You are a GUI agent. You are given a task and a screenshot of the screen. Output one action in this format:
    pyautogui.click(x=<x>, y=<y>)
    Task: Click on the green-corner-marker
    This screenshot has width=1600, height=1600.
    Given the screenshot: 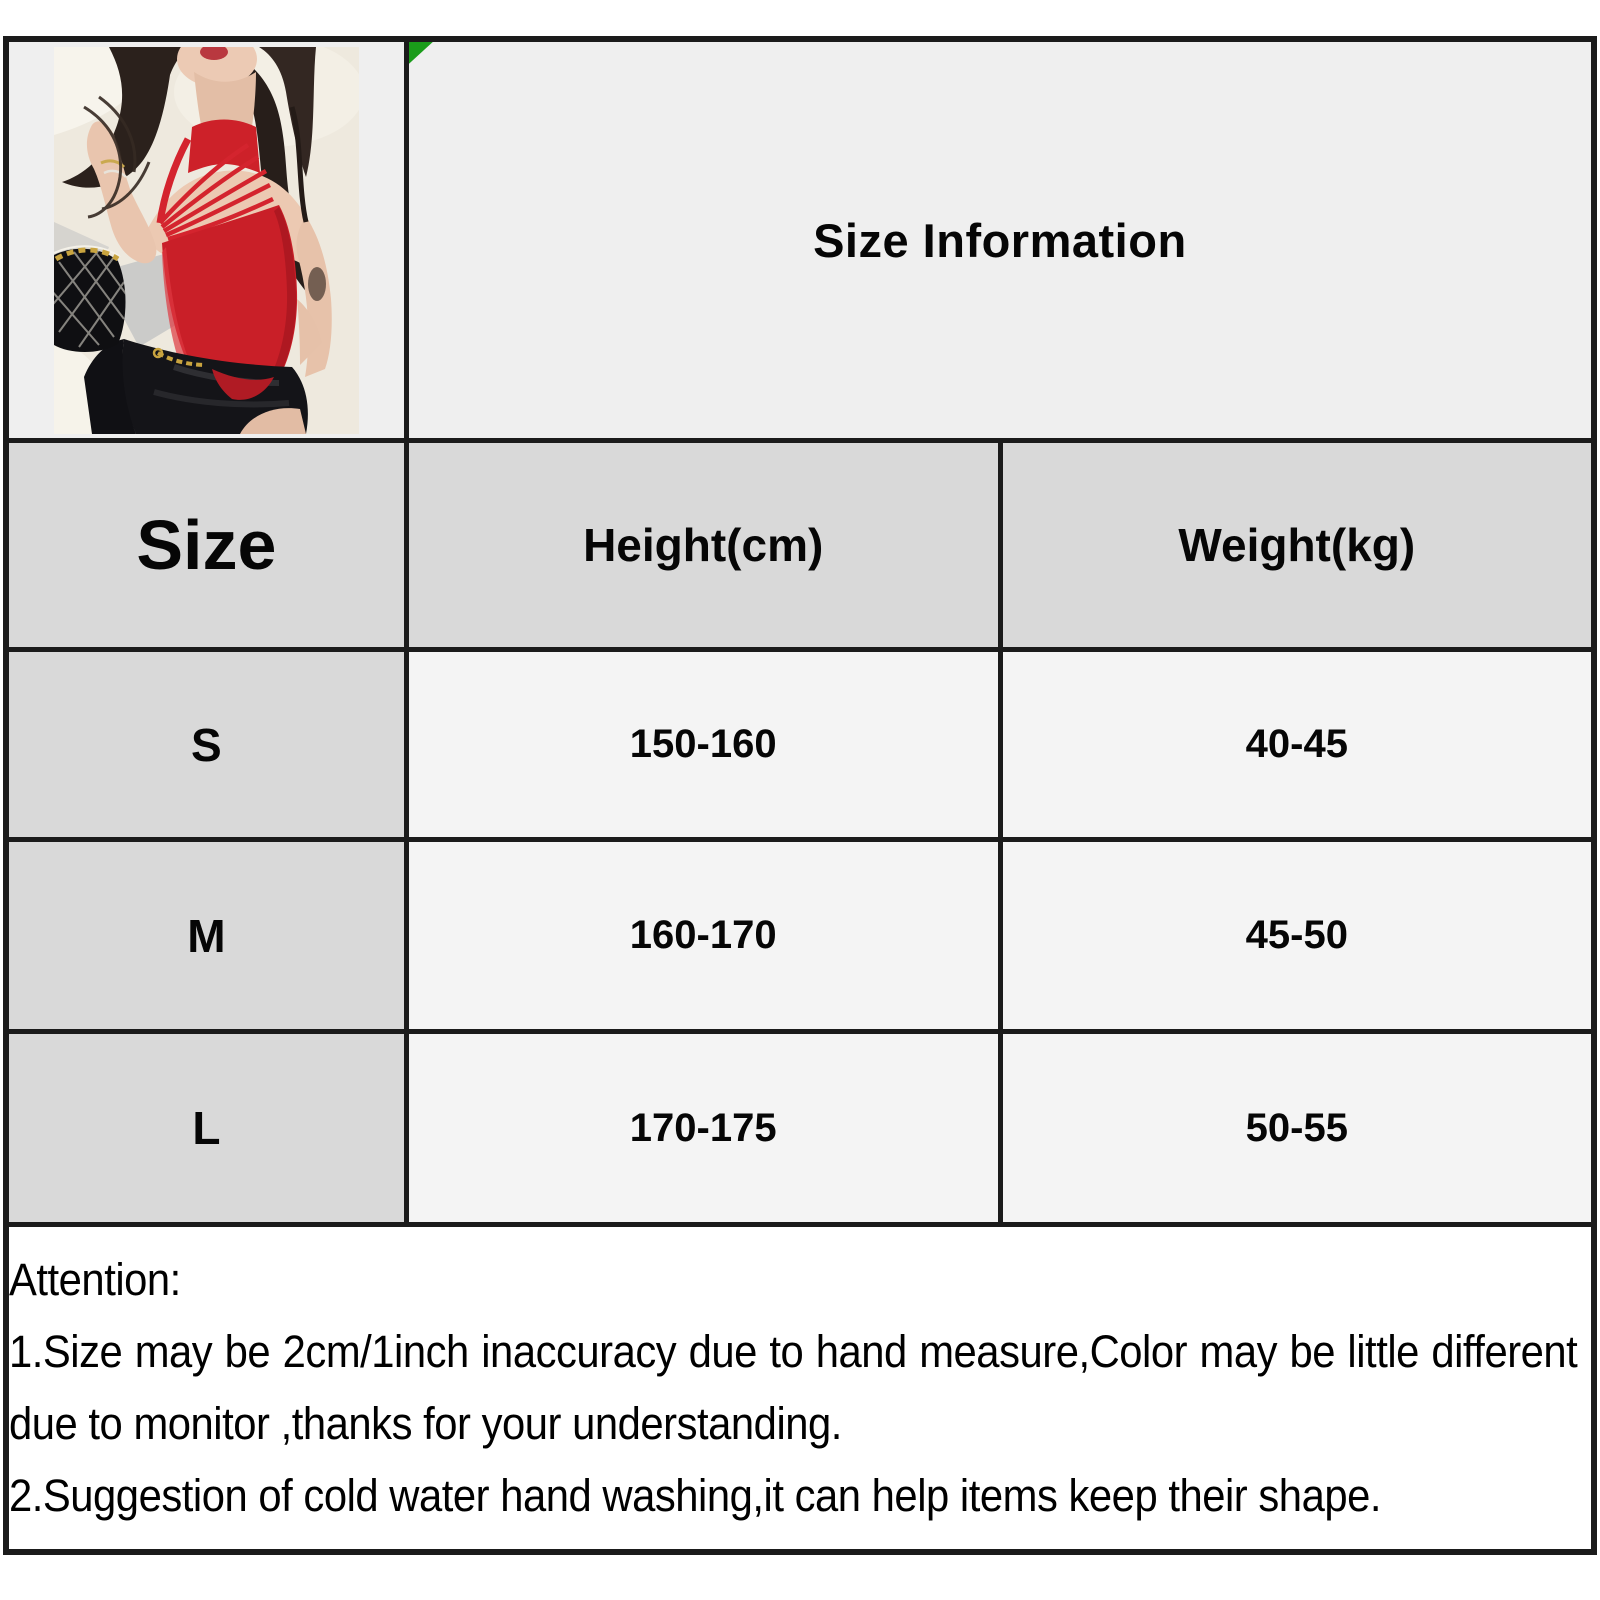 What is the action you would take?
    pyautogui.click(x=422, y=53)
    